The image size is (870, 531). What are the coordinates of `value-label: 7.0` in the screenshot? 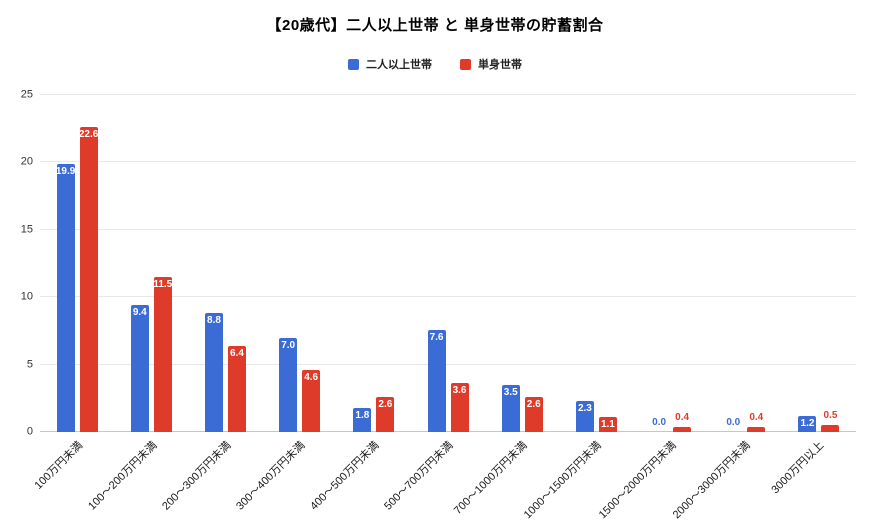 It's located at (288, 345).